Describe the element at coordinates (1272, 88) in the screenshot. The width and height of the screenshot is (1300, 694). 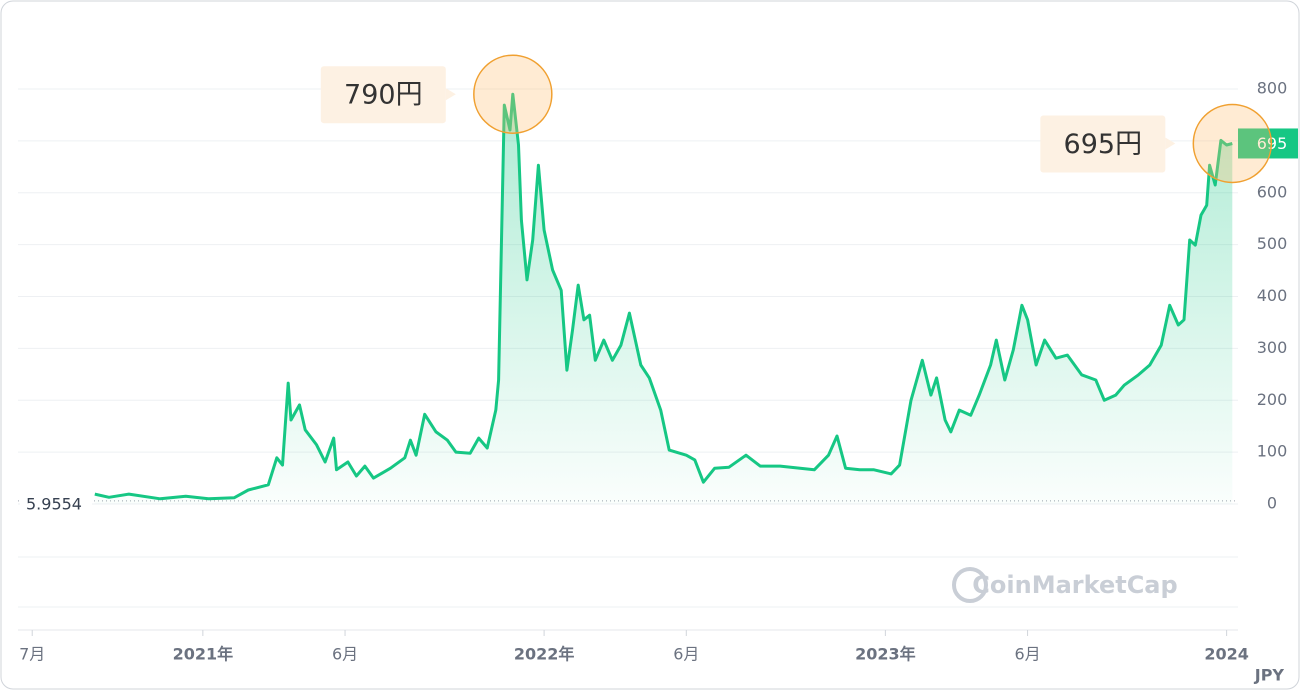
I see `y-tick-label: 800` at that location.